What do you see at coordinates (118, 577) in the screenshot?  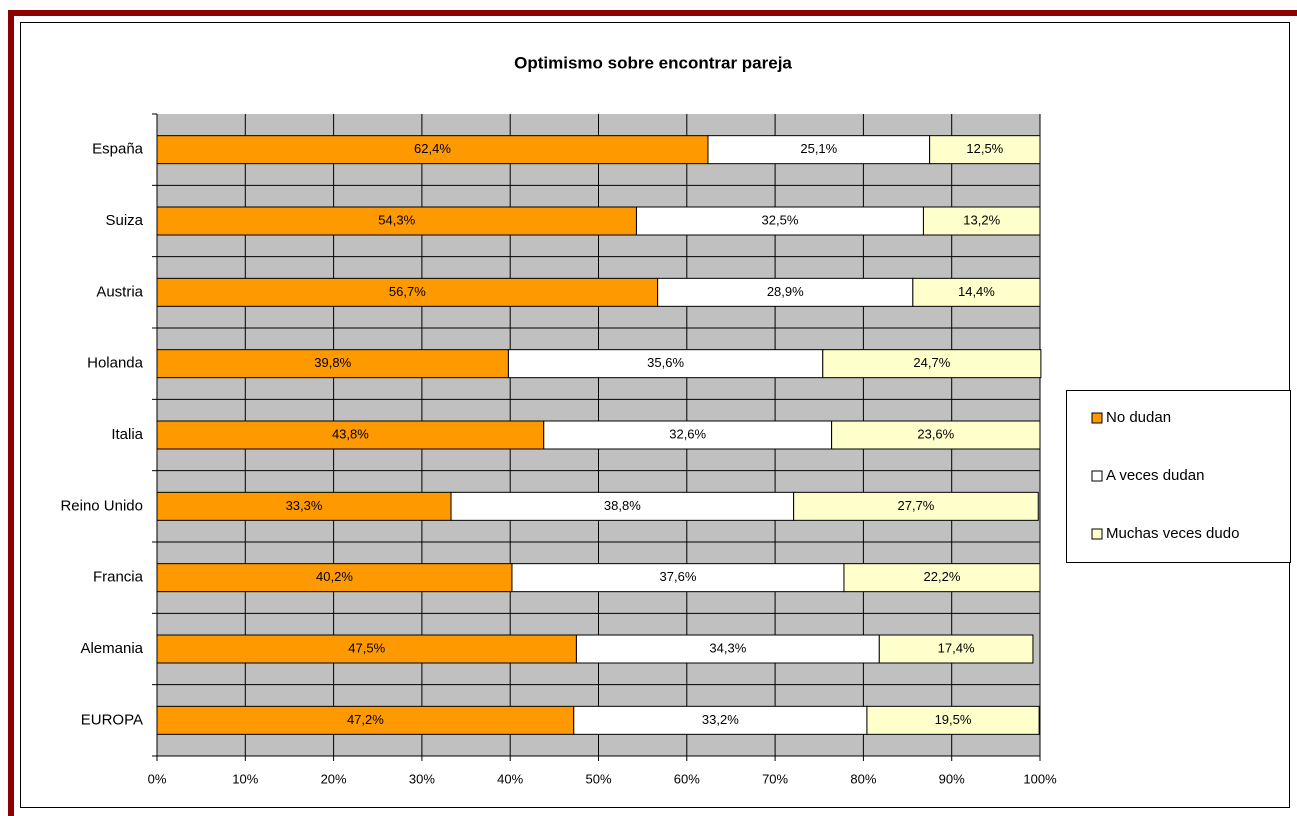 I see `y-tick-label: Francia` at bounding box center [118, 577].